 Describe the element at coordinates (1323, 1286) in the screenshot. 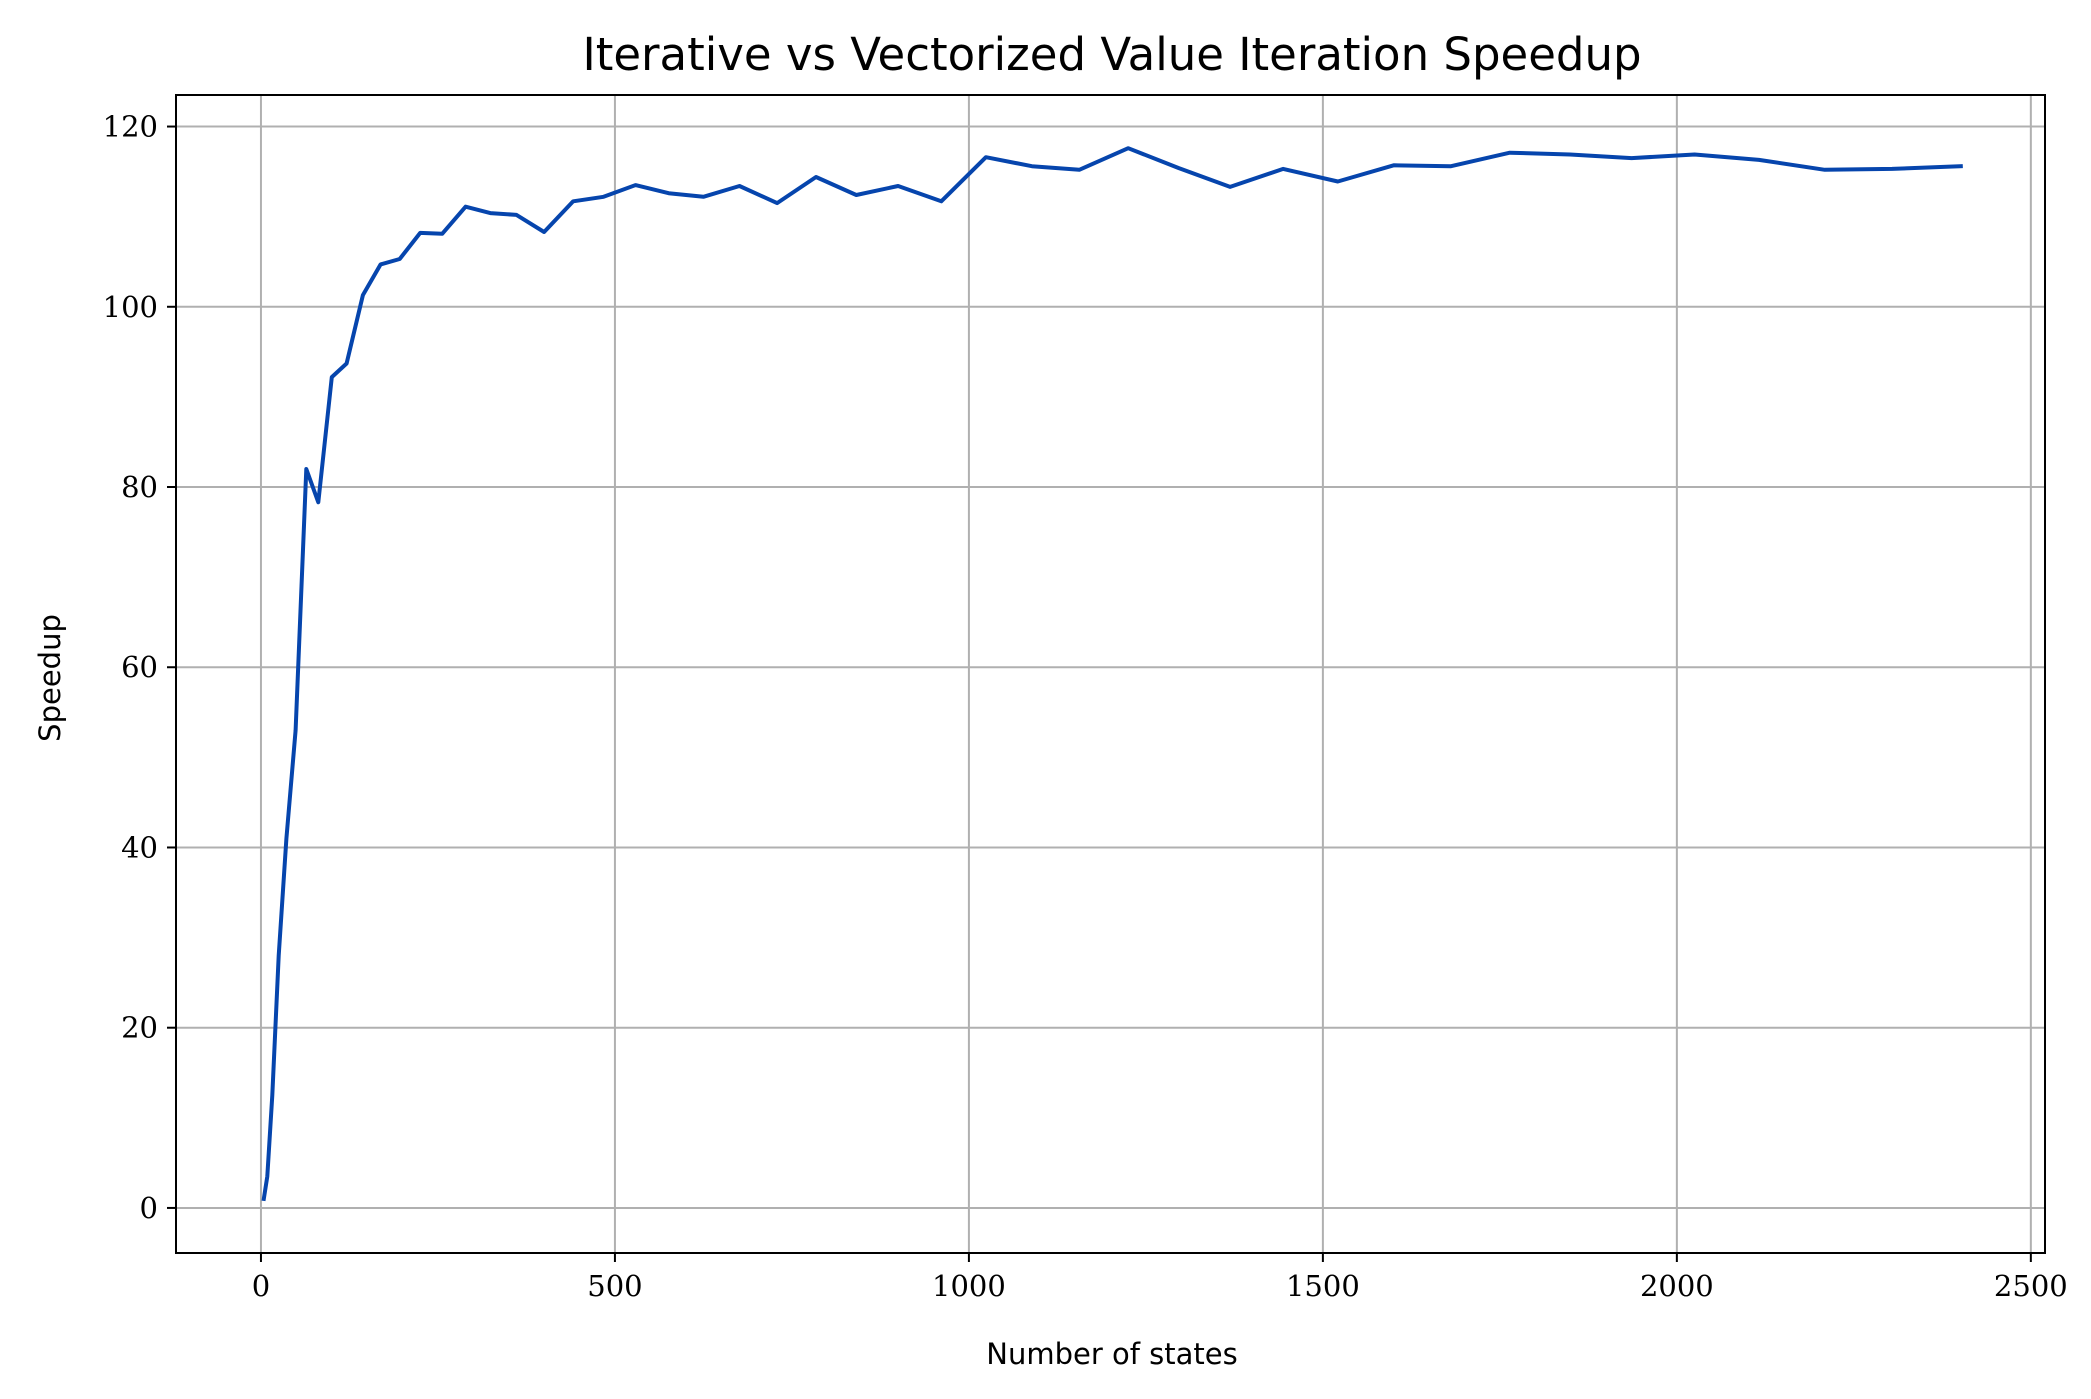

I see `x-tick-label: 1500` at that location.